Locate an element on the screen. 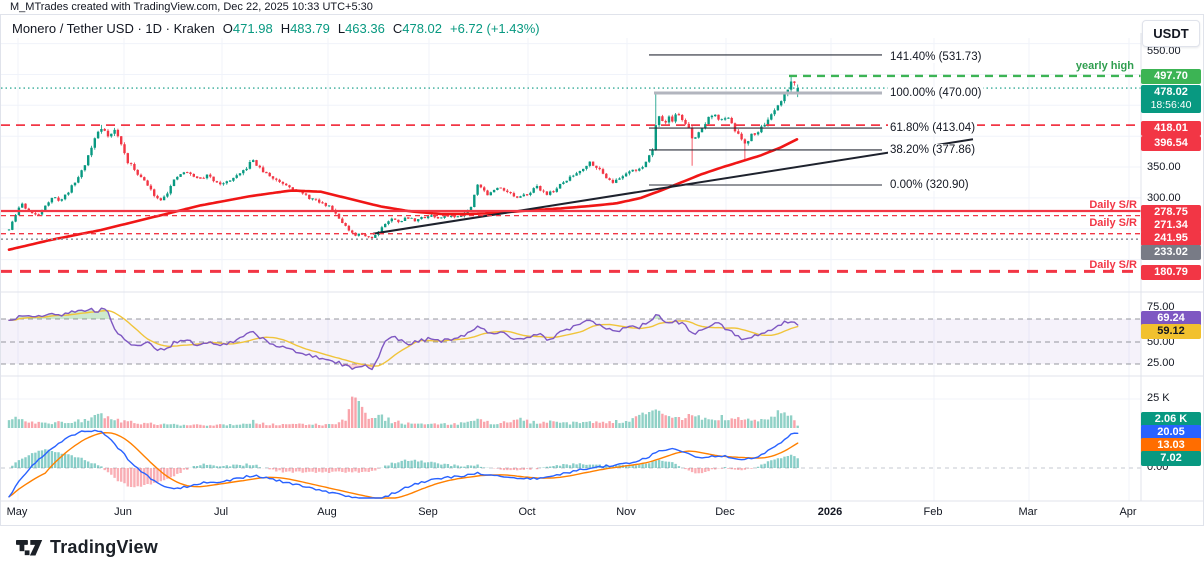  ohlc-close-label: C is located at coordinates (397, 28).